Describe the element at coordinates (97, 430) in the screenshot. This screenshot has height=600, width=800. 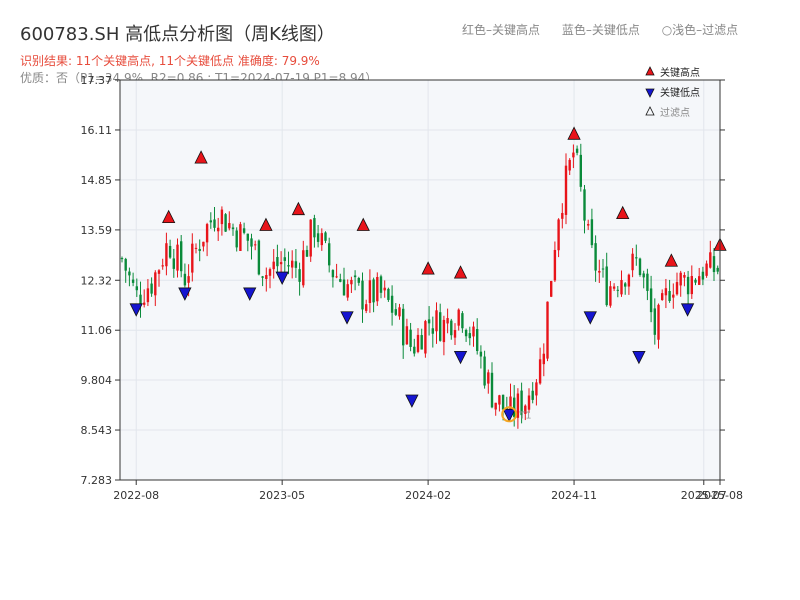
I see `y-tick-label: 8.543` at that location.